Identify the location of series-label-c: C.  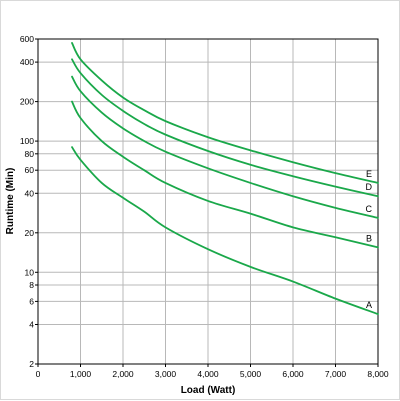
(369, 209).